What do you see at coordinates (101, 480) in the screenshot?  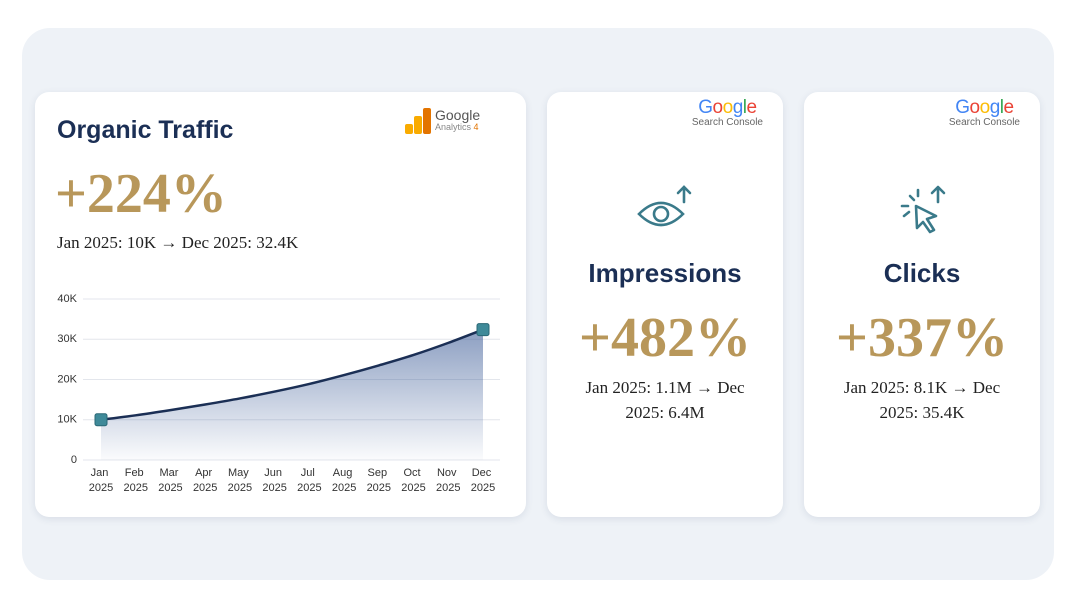 I see `x-tick-label: Jan 2025` at bounding box center [101, 480].